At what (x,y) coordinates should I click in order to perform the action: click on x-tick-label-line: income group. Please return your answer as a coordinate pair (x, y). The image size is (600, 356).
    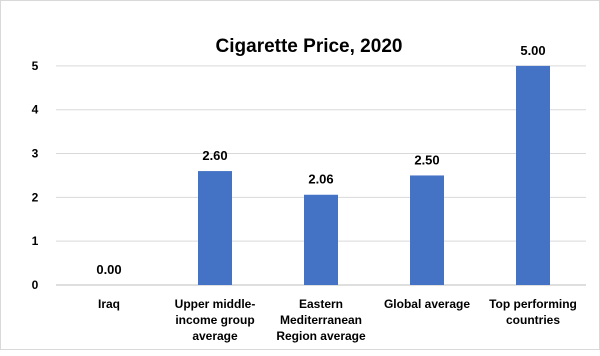
    Looking at the image, I should click on (214, 320).